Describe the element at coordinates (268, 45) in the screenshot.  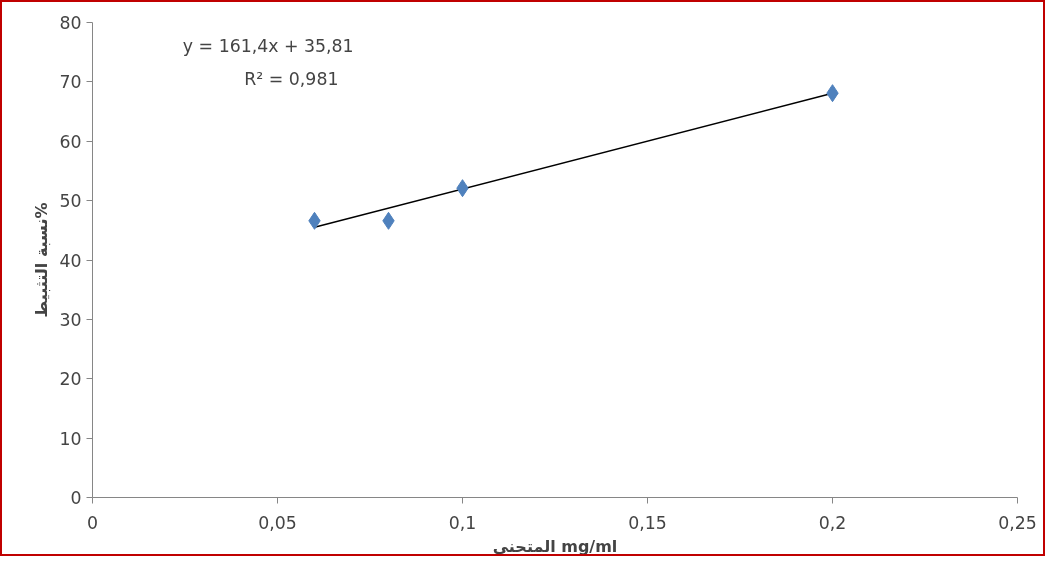
I see `annotation: y = 161,4x + 35,81` at that location.